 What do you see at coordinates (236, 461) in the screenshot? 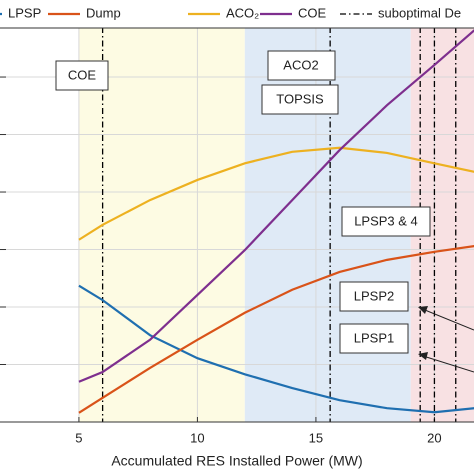
I see `x-axis-label: Accumulated RES Installed Power (MW)` at bounding box center [236, 461].